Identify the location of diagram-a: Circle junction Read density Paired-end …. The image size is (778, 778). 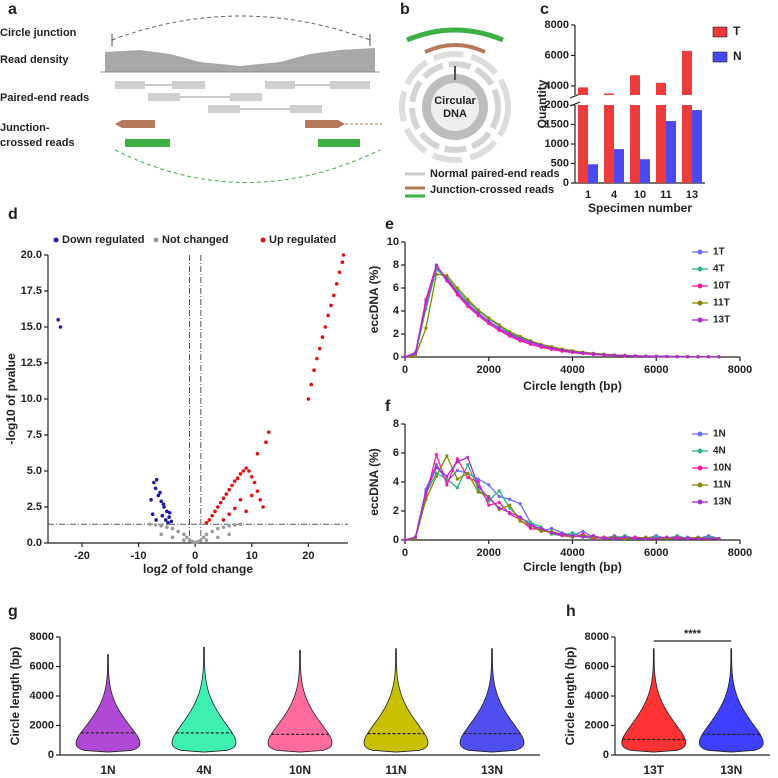
(191, 99).